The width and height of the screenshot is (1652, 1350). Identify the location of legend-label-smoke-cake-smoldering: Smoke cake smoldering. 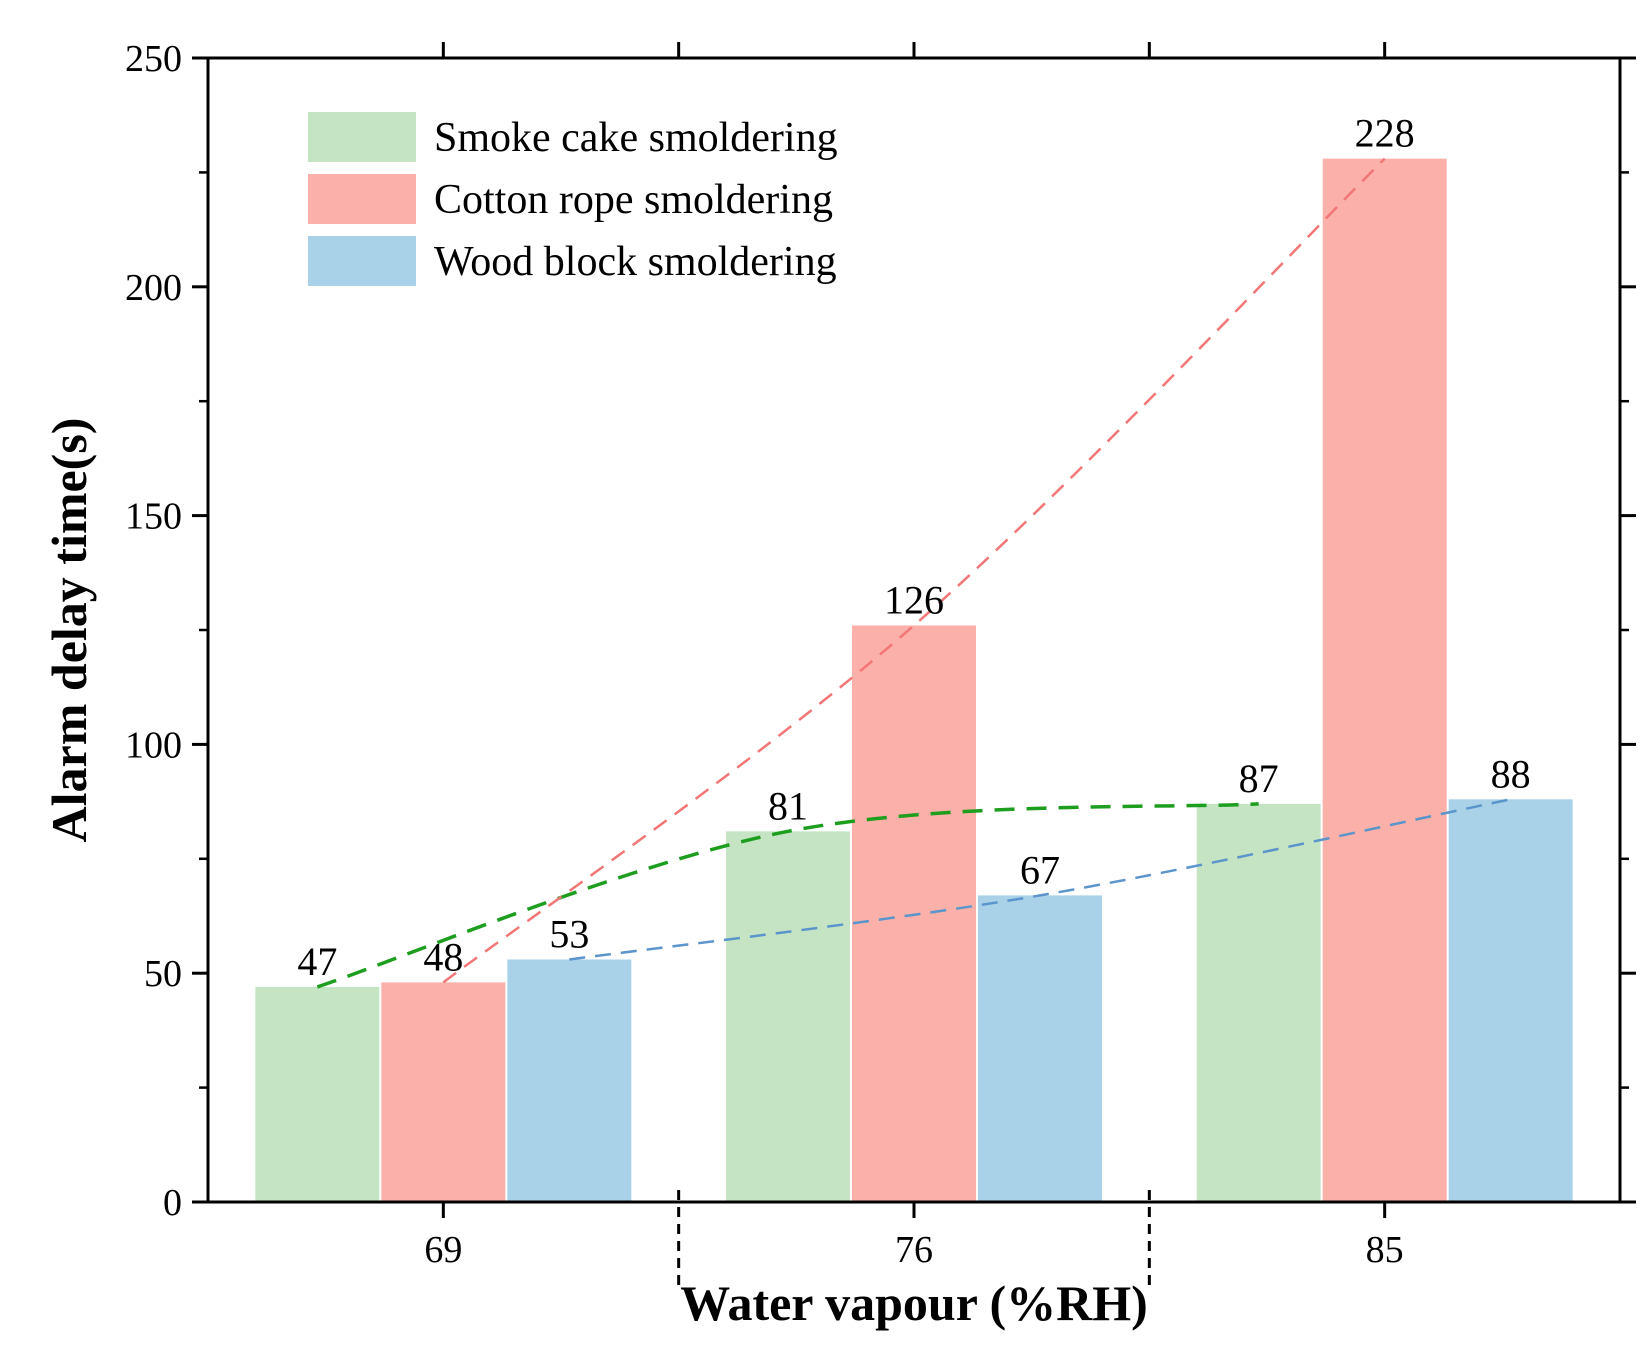
(636, 138).